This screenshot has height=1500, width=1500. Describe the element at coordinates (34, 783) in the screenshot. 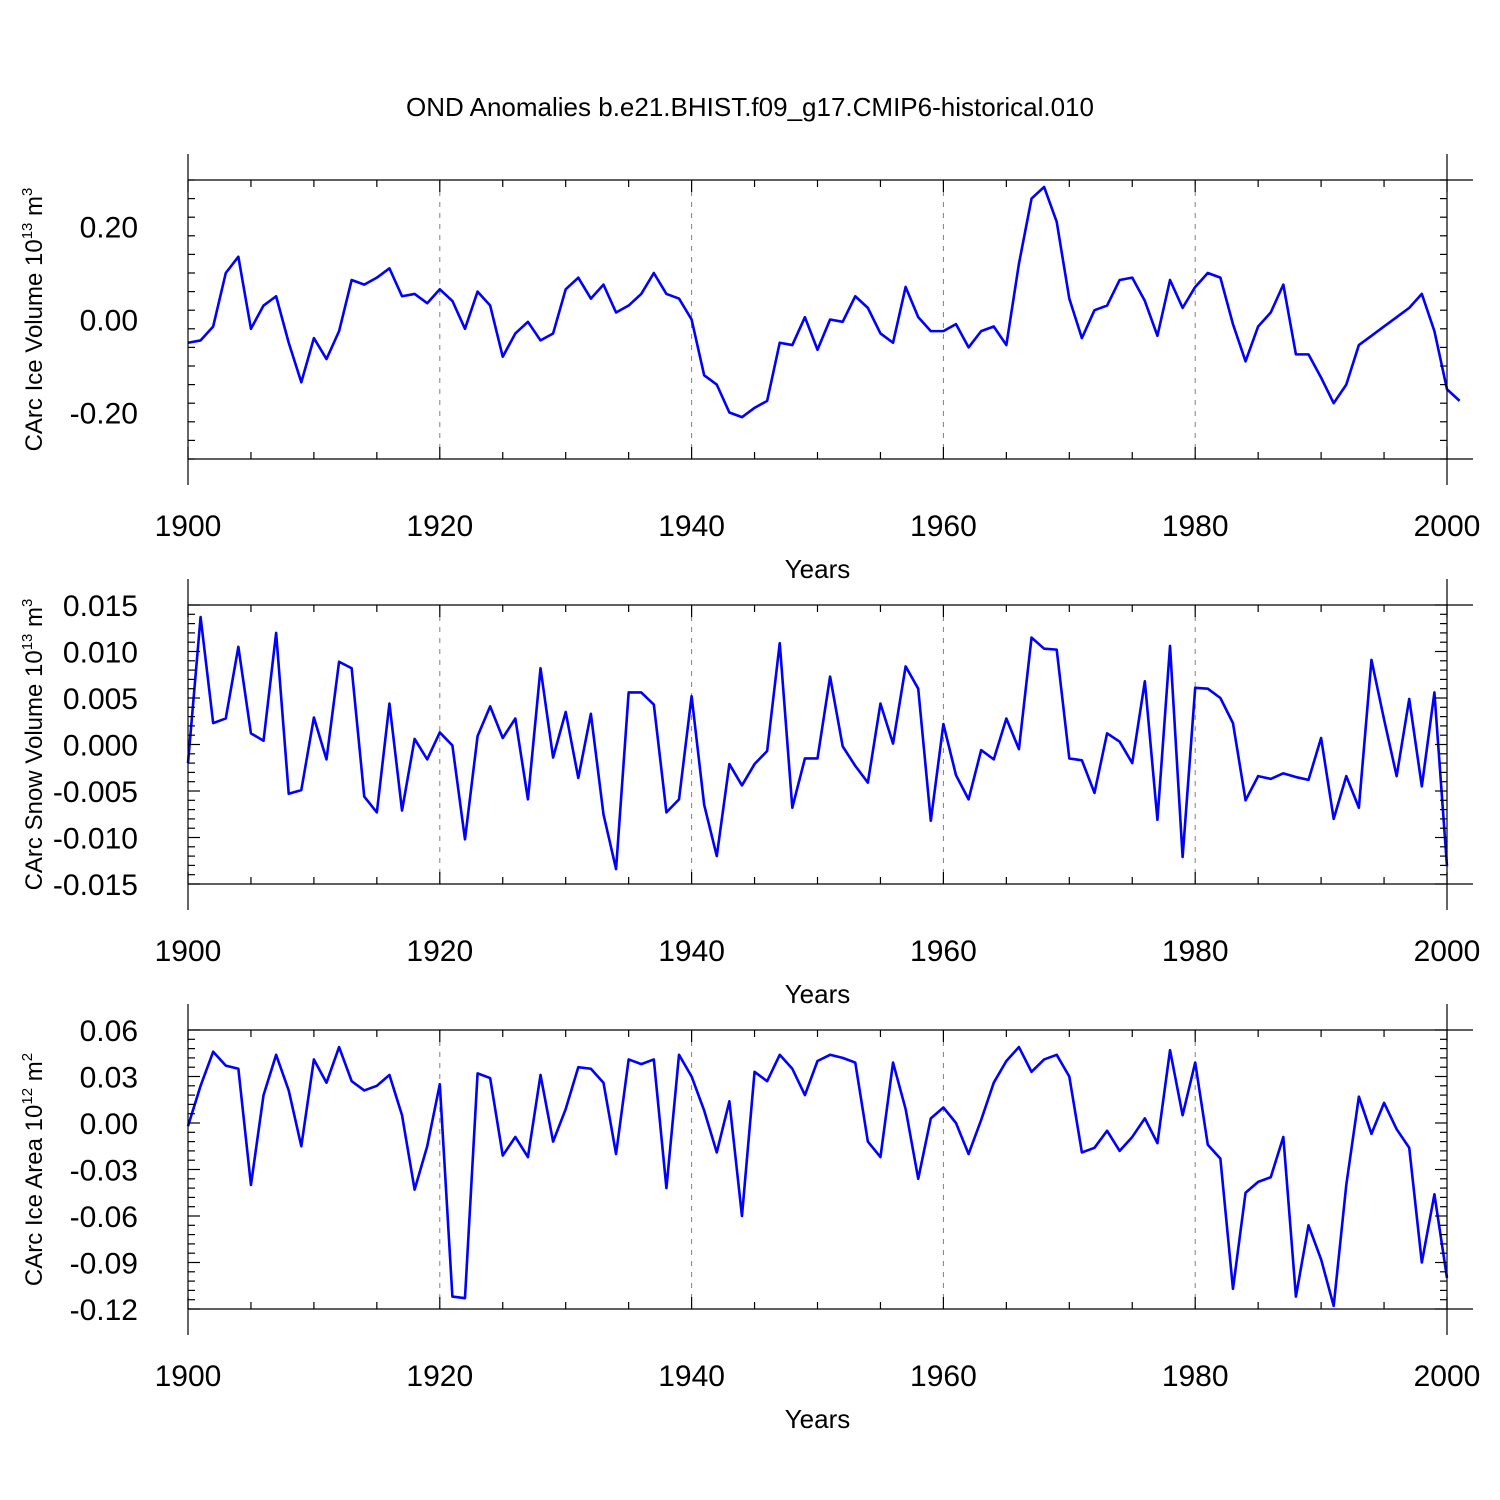

I see `y-label-name: CArc Snow Volume` at that location.